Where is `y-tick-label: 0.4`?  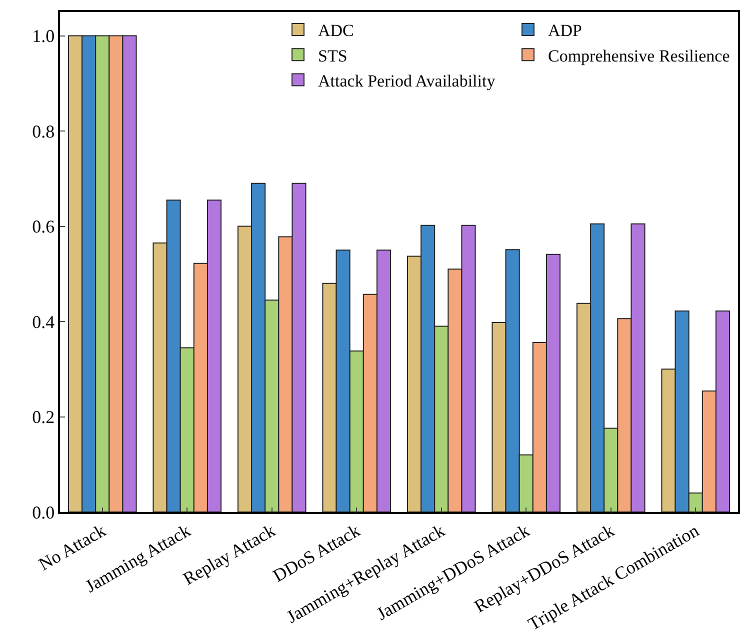 y-tick-label: 0.4 is located at coordinates (43, 322).